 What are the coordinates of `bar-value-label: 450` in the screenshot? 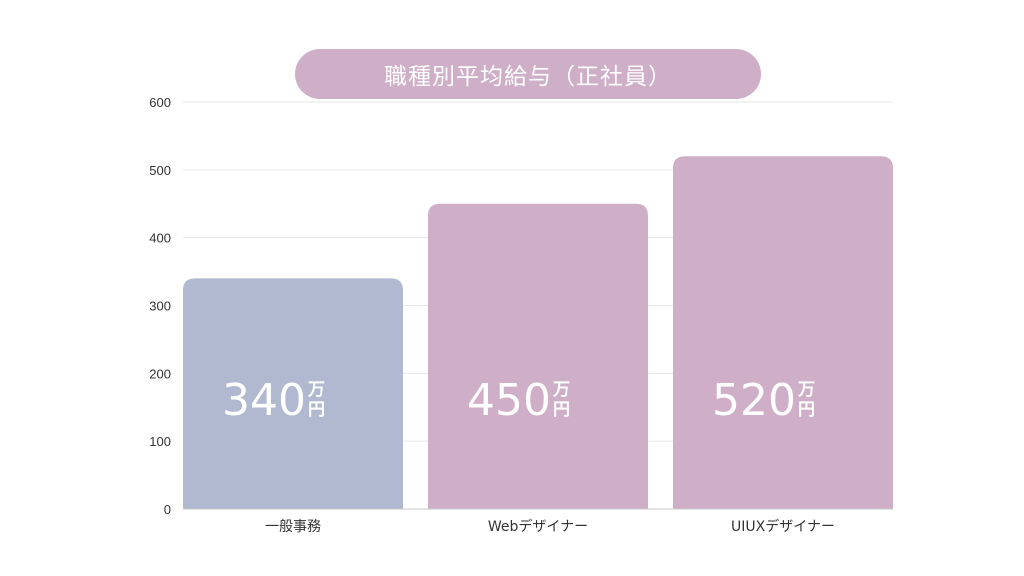 It's located at (509, 400).